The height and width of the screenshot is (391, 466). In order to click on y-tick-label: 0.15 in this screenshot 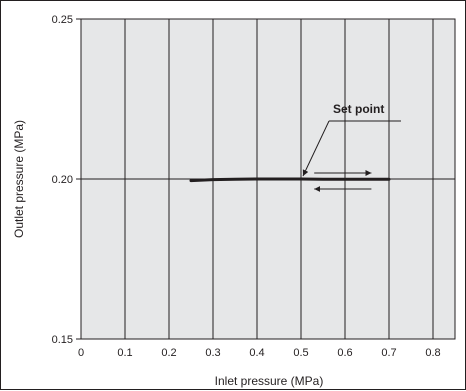, I will do `click(62, 340)`.